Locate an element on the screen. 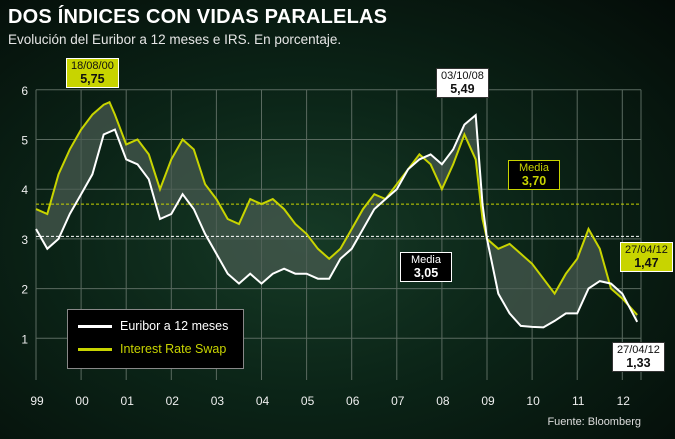  y-tick-label: 5 is located at coordinates (24, 141).